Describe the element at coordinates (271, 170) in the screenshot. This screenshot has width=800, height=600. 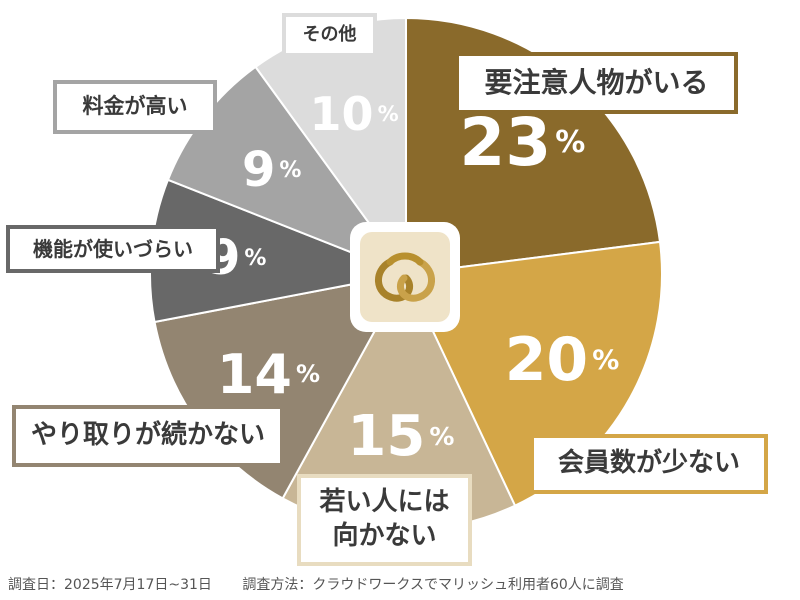
I see `pie-value-label-5: 9%` at that location.